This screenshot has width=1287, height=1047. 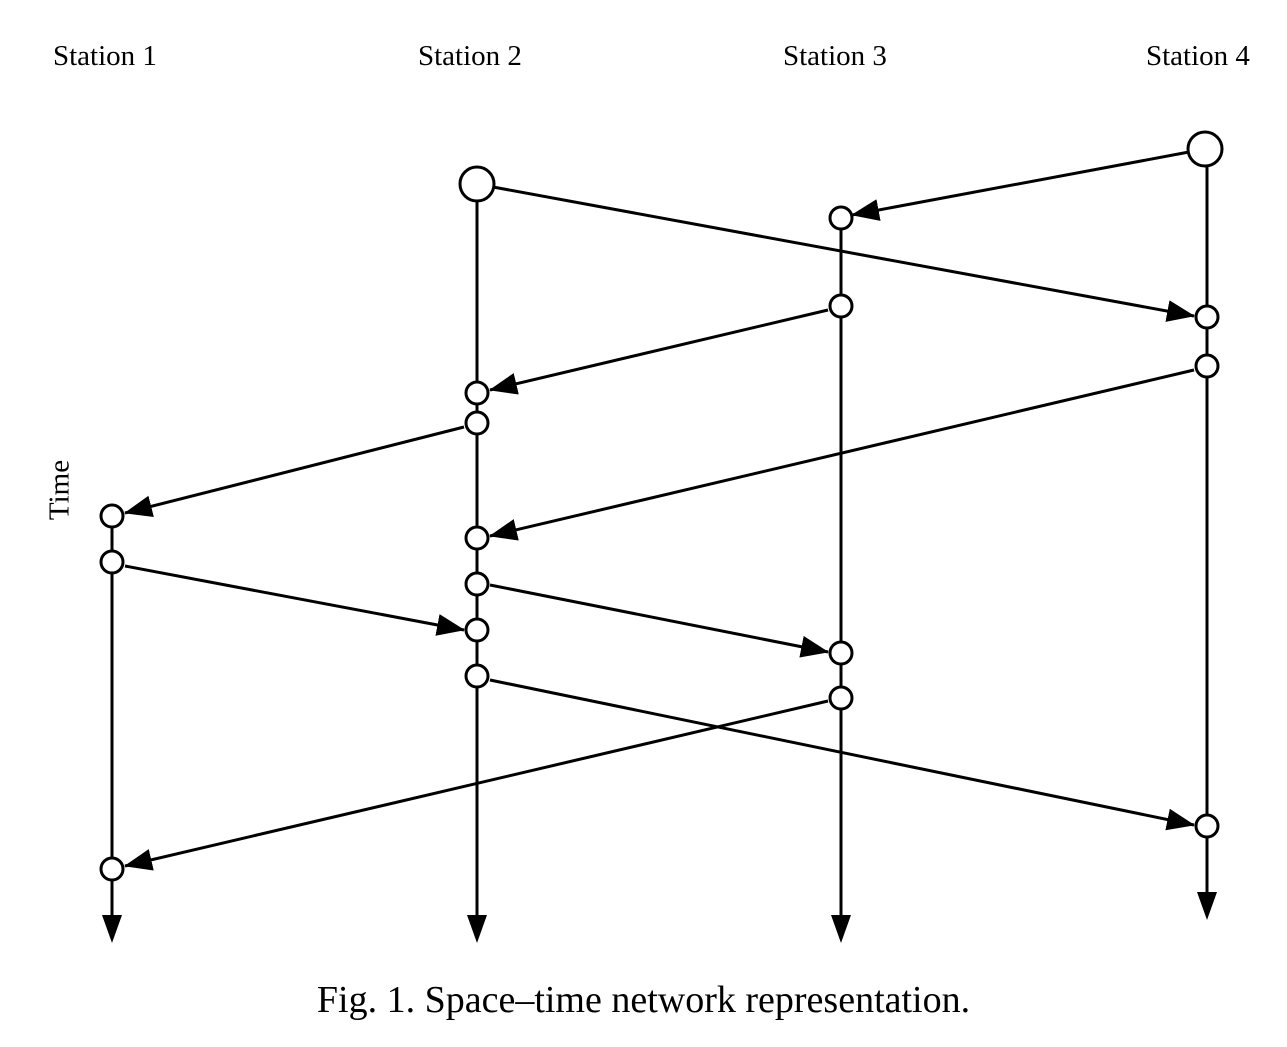 What do you see at coordinates (112, 562) in the screenshot?
I see `node-s1-b` at bounding box center [112, 562].